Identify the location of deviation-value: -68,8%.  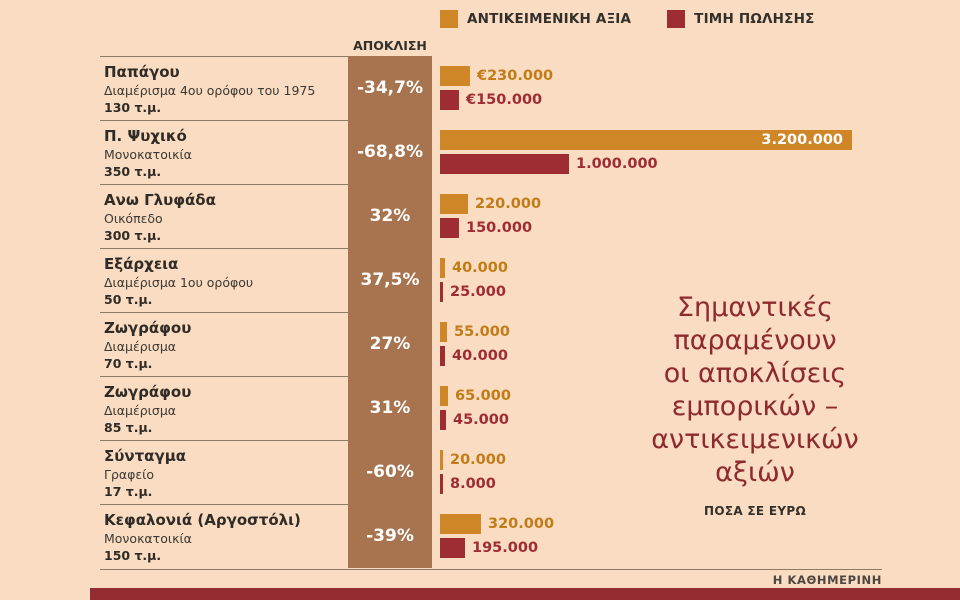
(390, 152).